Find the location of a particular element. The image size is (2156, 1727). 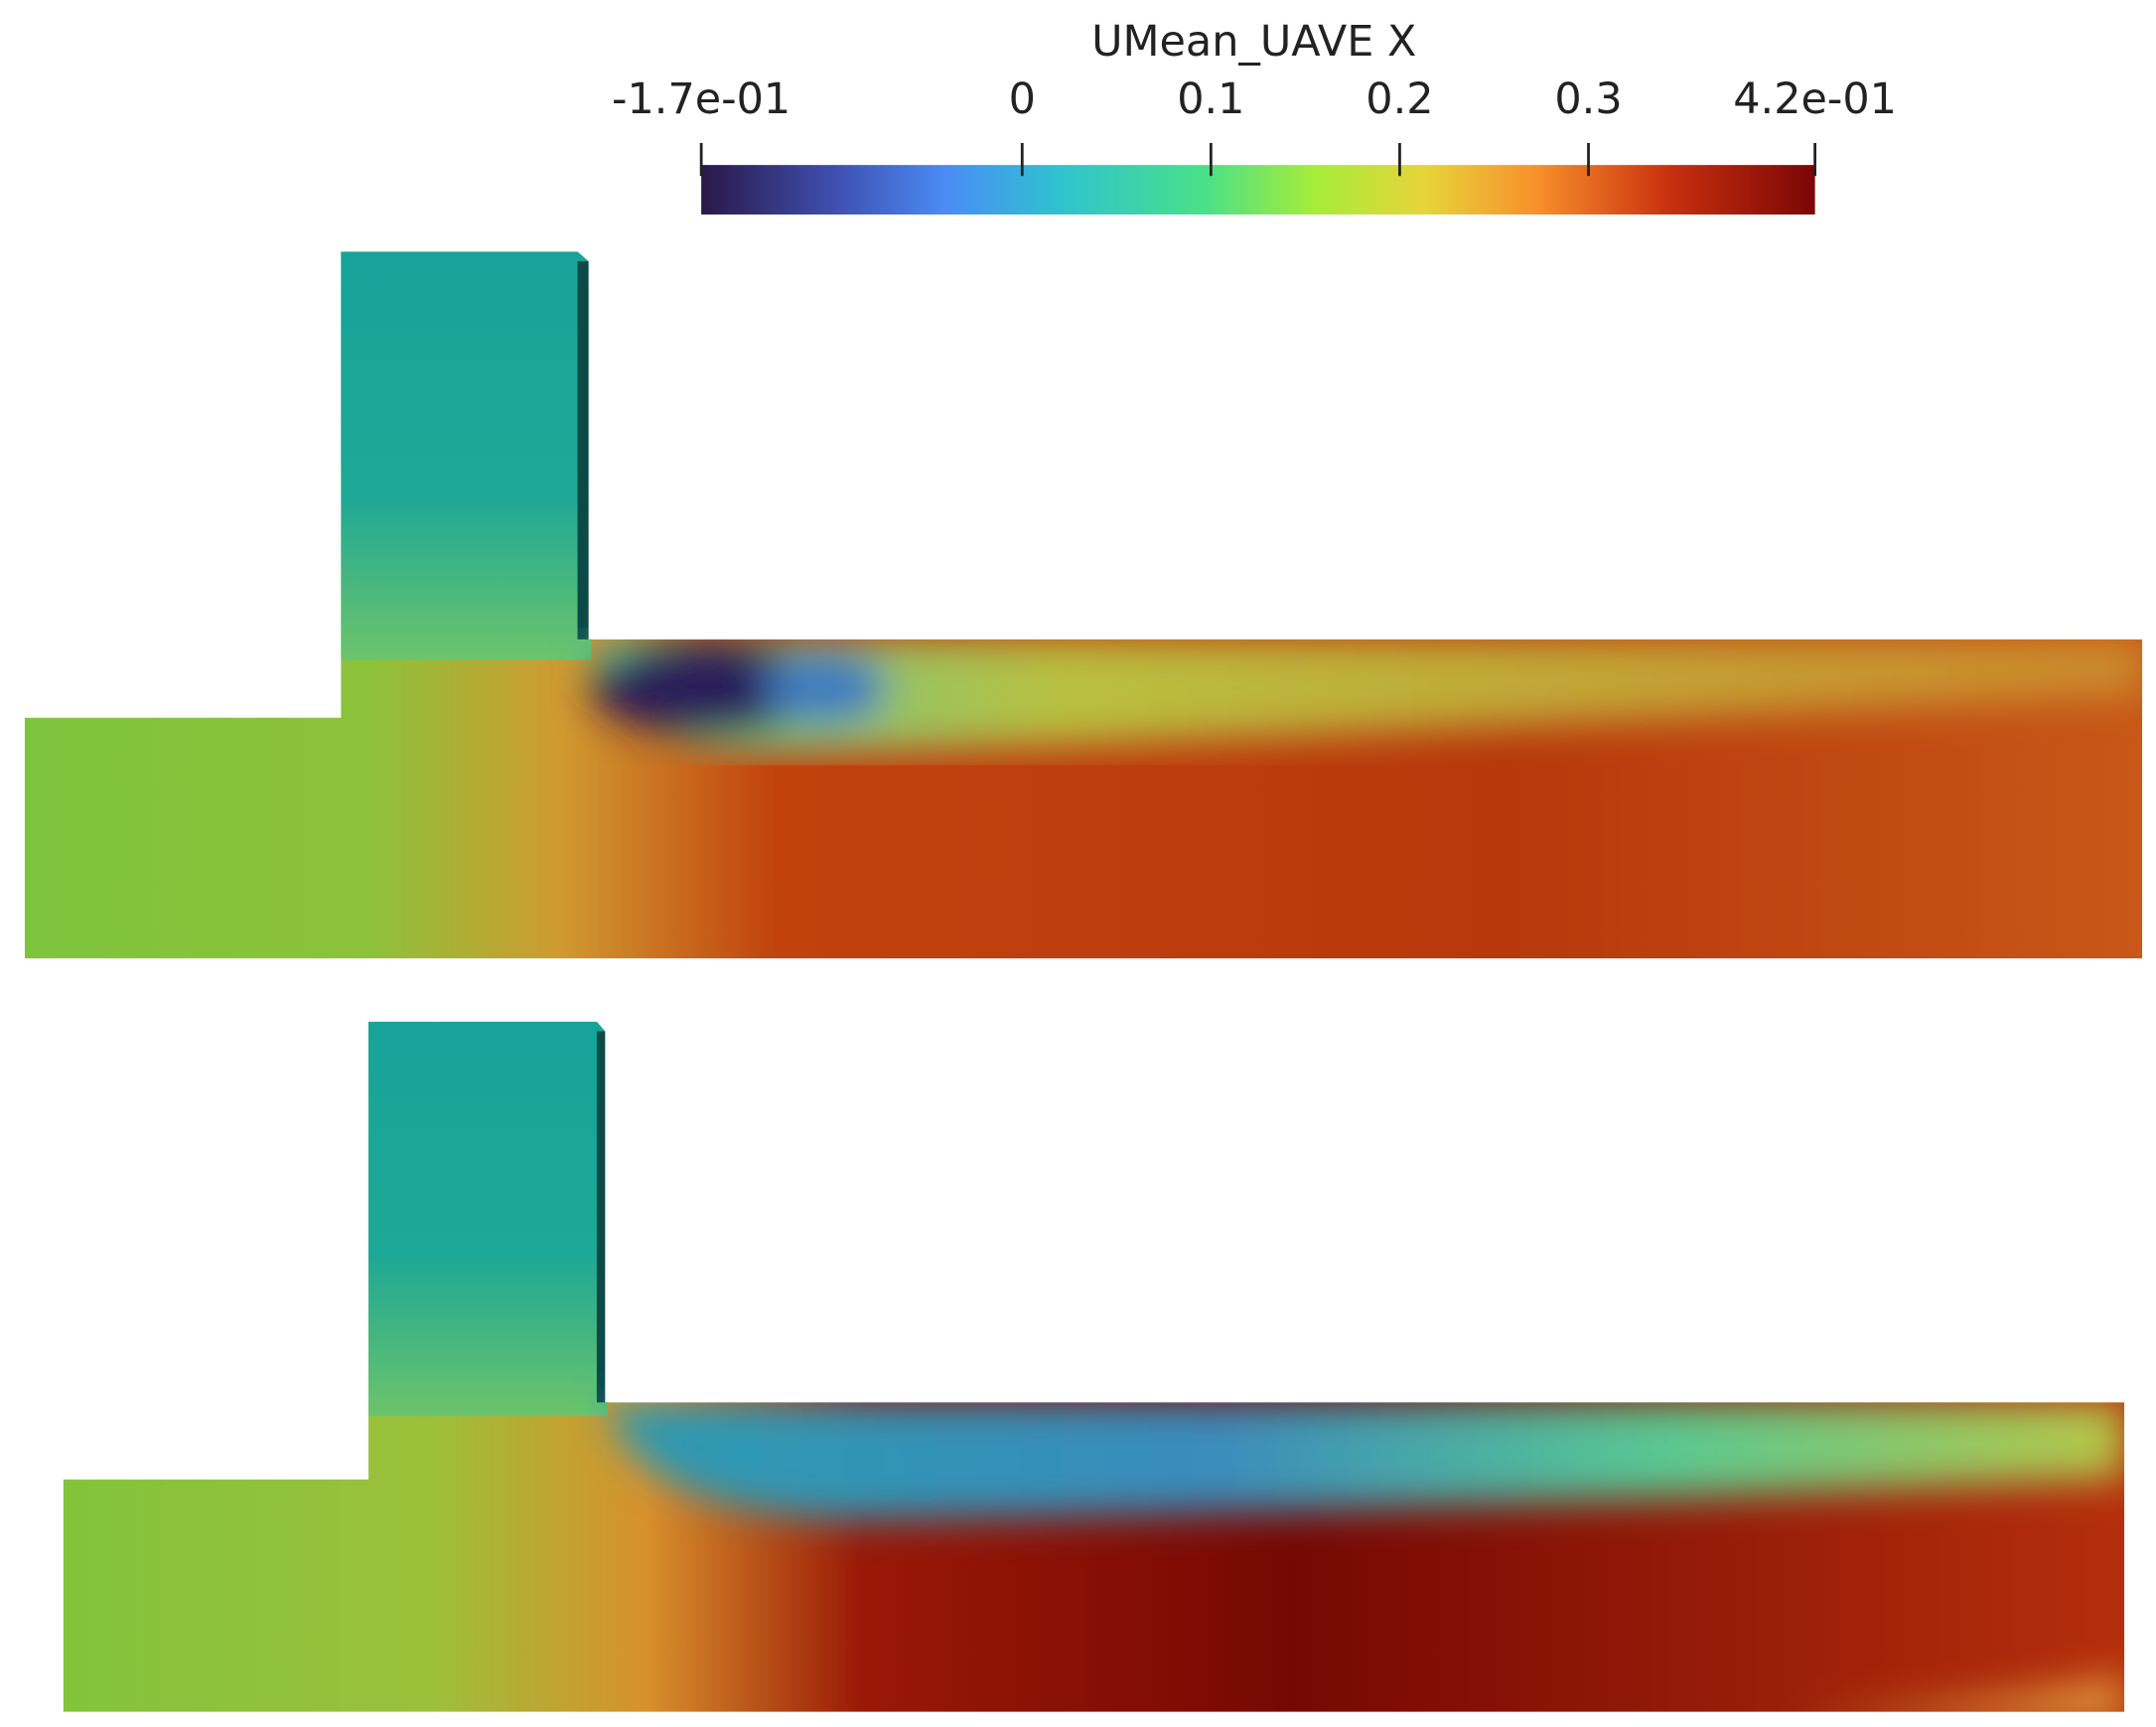

tick-label: -1.7e-01 is located at coordinates (701, 99).